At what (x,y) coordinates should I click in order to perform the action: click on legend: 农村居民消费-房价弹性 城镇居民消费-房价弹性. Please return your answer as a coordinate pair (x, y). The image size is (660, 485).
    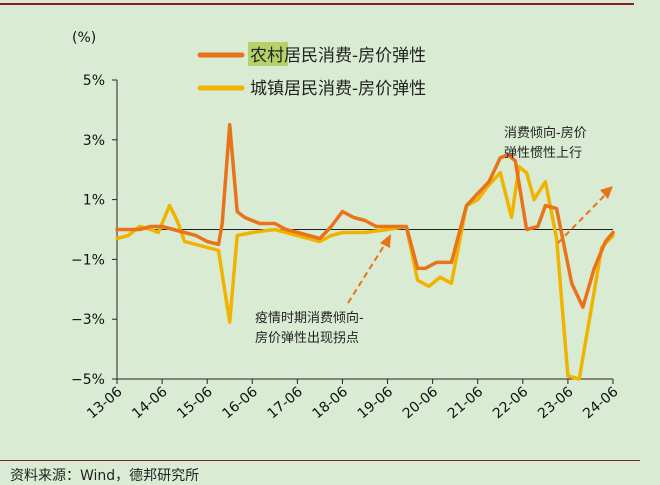
    Looking at the image, I should click on (311, 70).